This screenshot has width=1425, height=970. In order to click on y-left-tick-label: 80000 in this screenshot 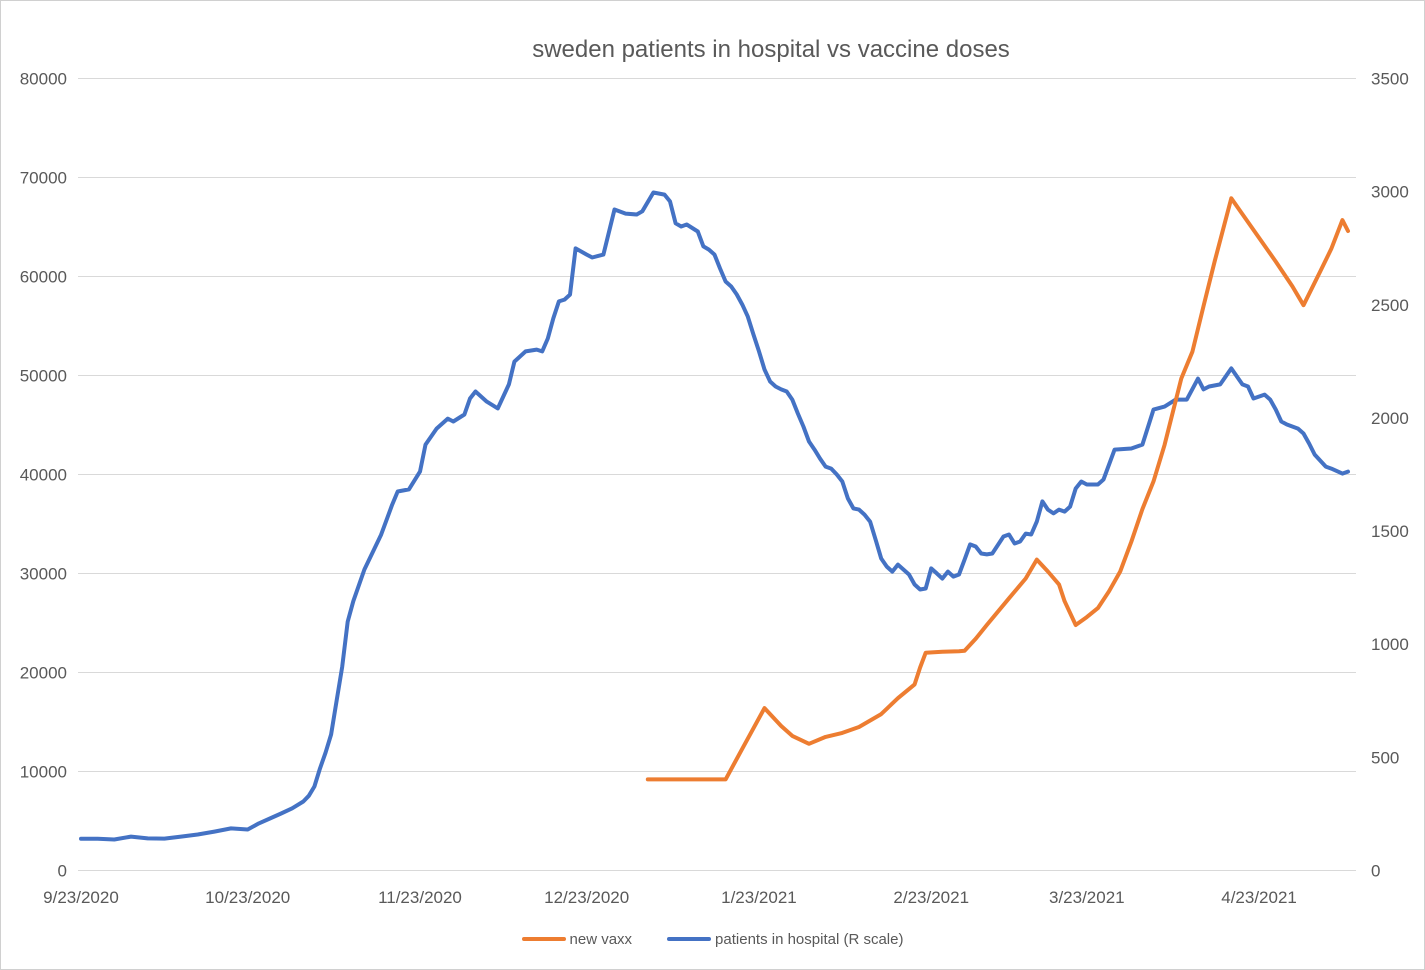, I will do `click(43, 79)`.